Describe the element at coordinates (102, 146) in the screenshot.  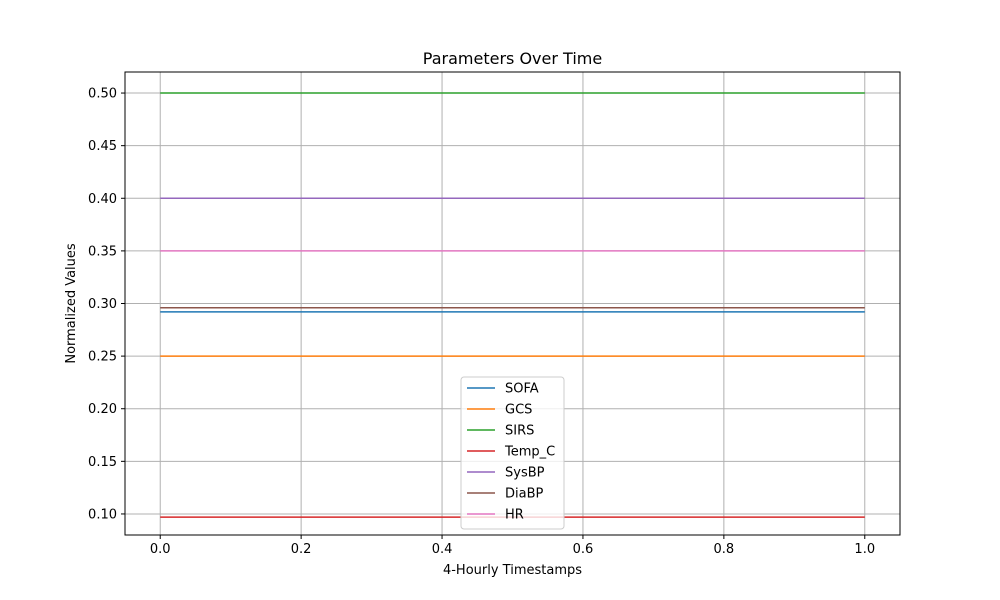
I see `y-tick-label: 0.45` at that location.